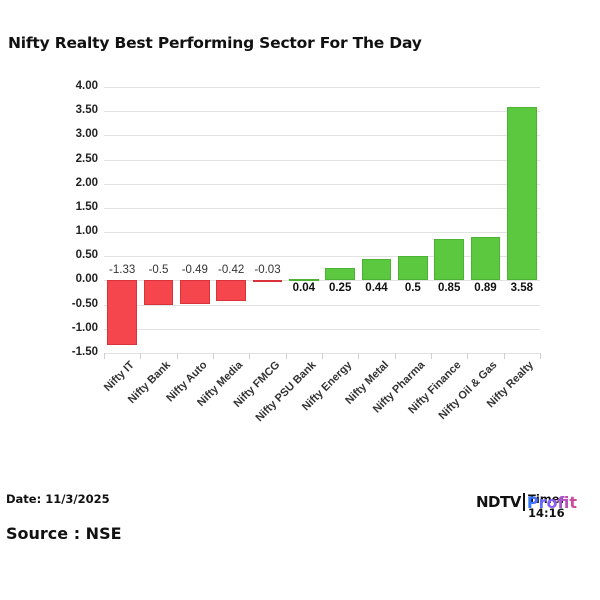  I want to click on y-tick-label: 4.00, so click(86, 86).